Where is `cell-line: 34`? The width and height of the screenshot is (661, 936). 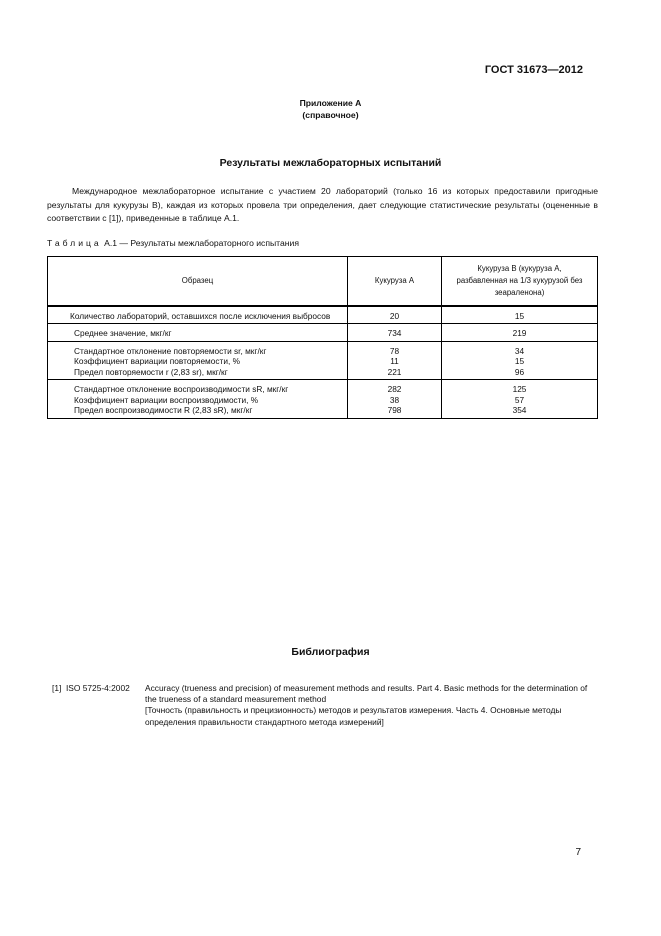 cell-line: 34 is located at coordinates (519, 350).